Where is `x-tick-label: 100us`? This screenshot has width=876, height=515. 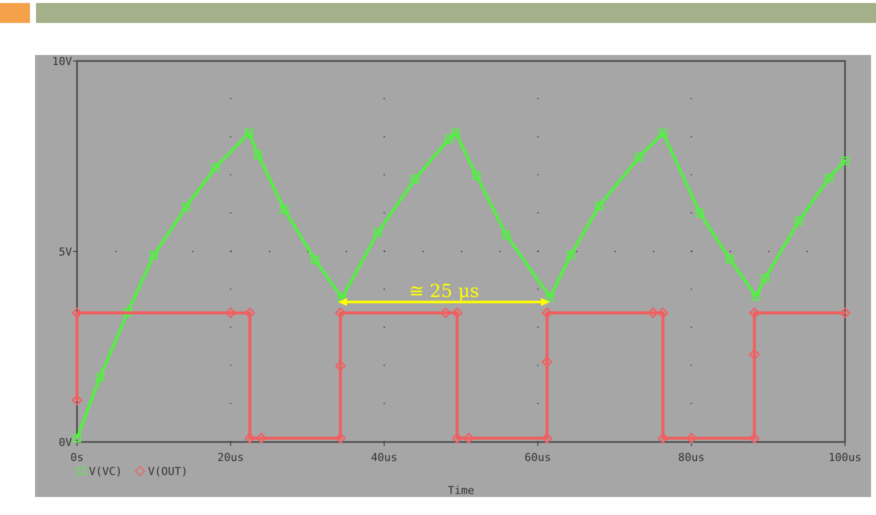
x-tick-label: 100us is located at coordinates (845, 457).